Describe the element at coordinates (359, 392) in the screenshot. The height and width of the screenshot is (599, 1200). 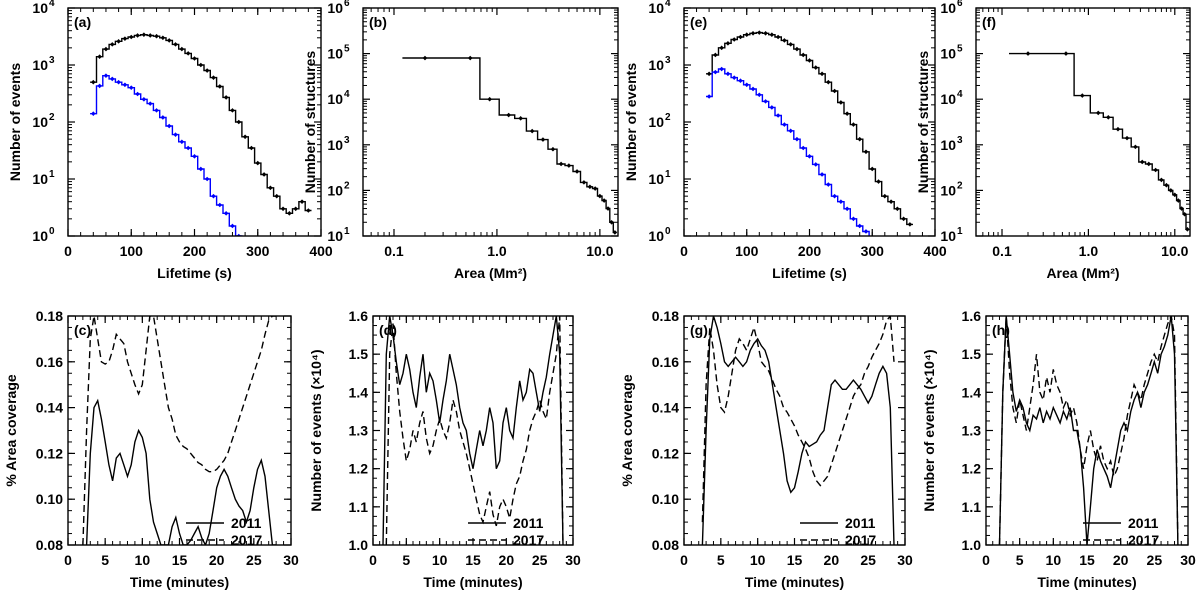
I see `y-tick-label: 1.4` at that location.